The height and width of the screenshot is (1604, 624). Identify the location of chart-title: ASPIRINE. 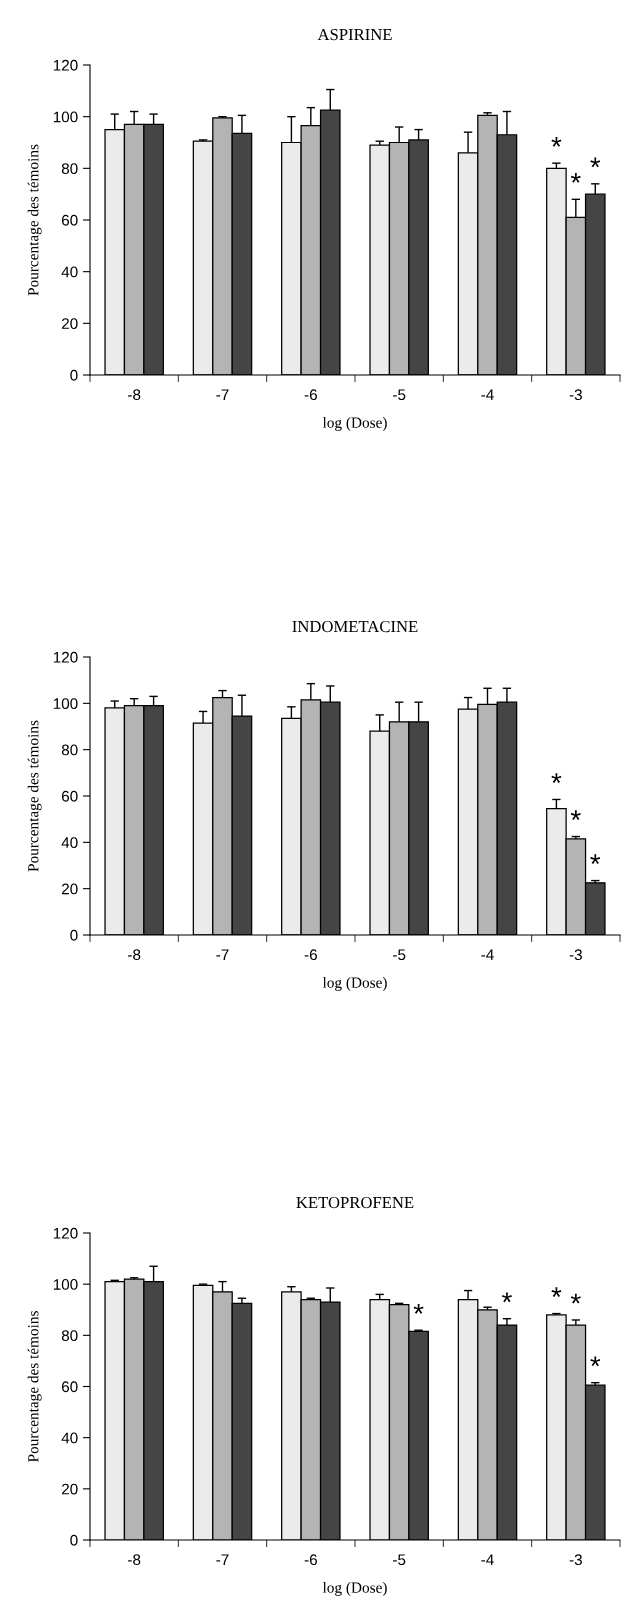
(354, 34).